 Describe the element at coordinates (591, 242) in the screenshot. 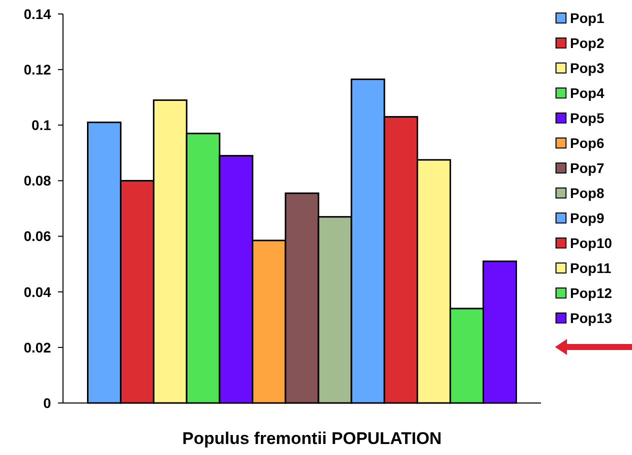

I see `legend-label: Pop10` at that location.